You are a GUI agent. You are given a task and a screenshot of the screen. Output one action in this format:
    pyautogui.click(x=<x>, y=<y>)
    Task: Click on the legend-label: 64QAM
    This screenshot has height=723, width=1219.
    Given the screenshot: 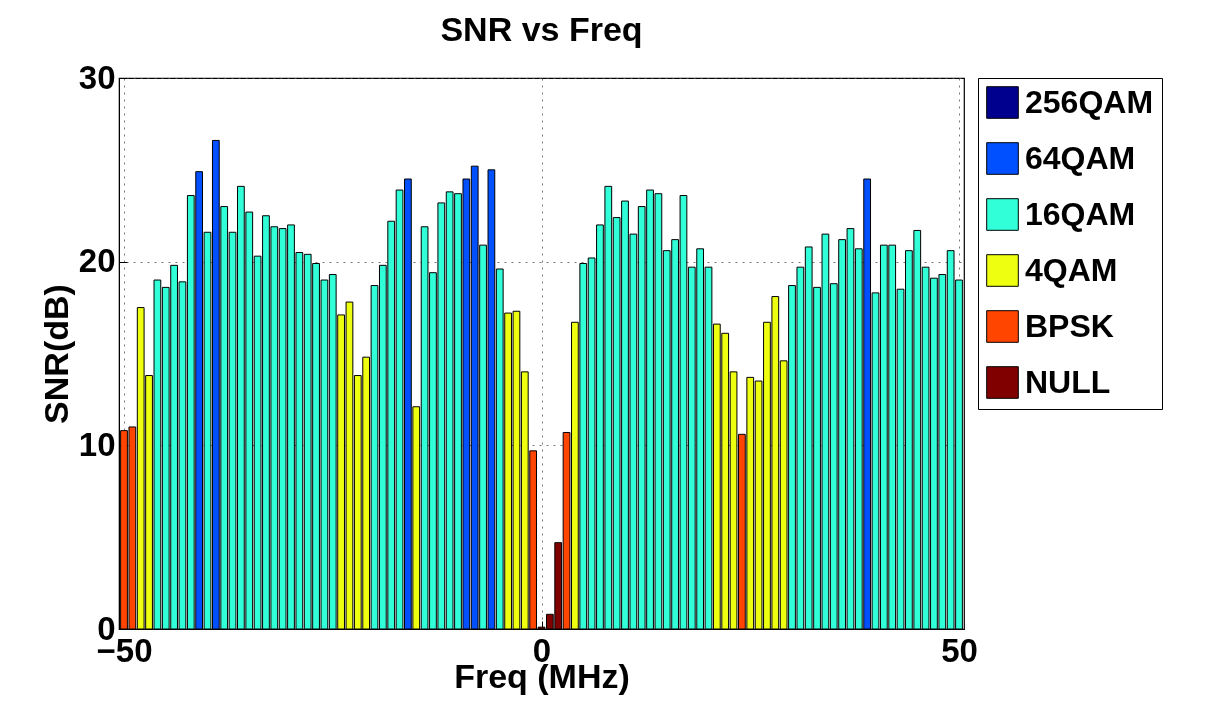 What is the action you would take?
    pyautogui.click(x=1080, y=157)
    